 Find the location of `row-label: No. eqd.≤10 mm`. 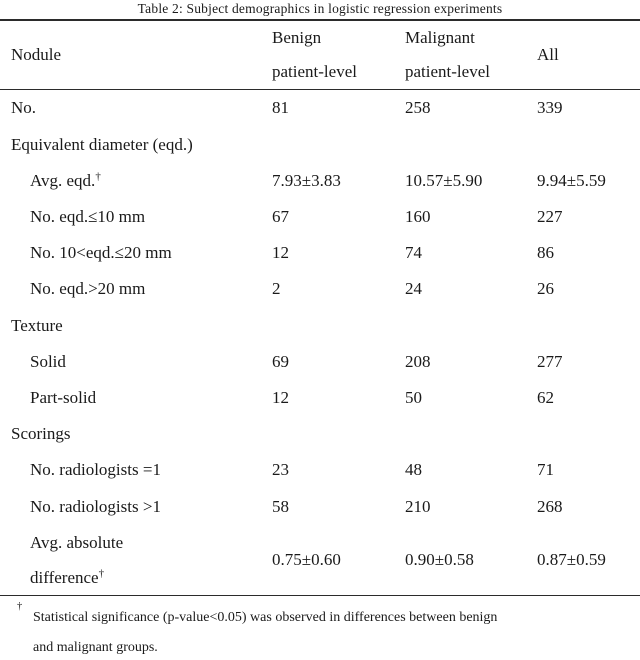

row-label: No. eqd.≤10 mm is located at coordinates (88, 217).